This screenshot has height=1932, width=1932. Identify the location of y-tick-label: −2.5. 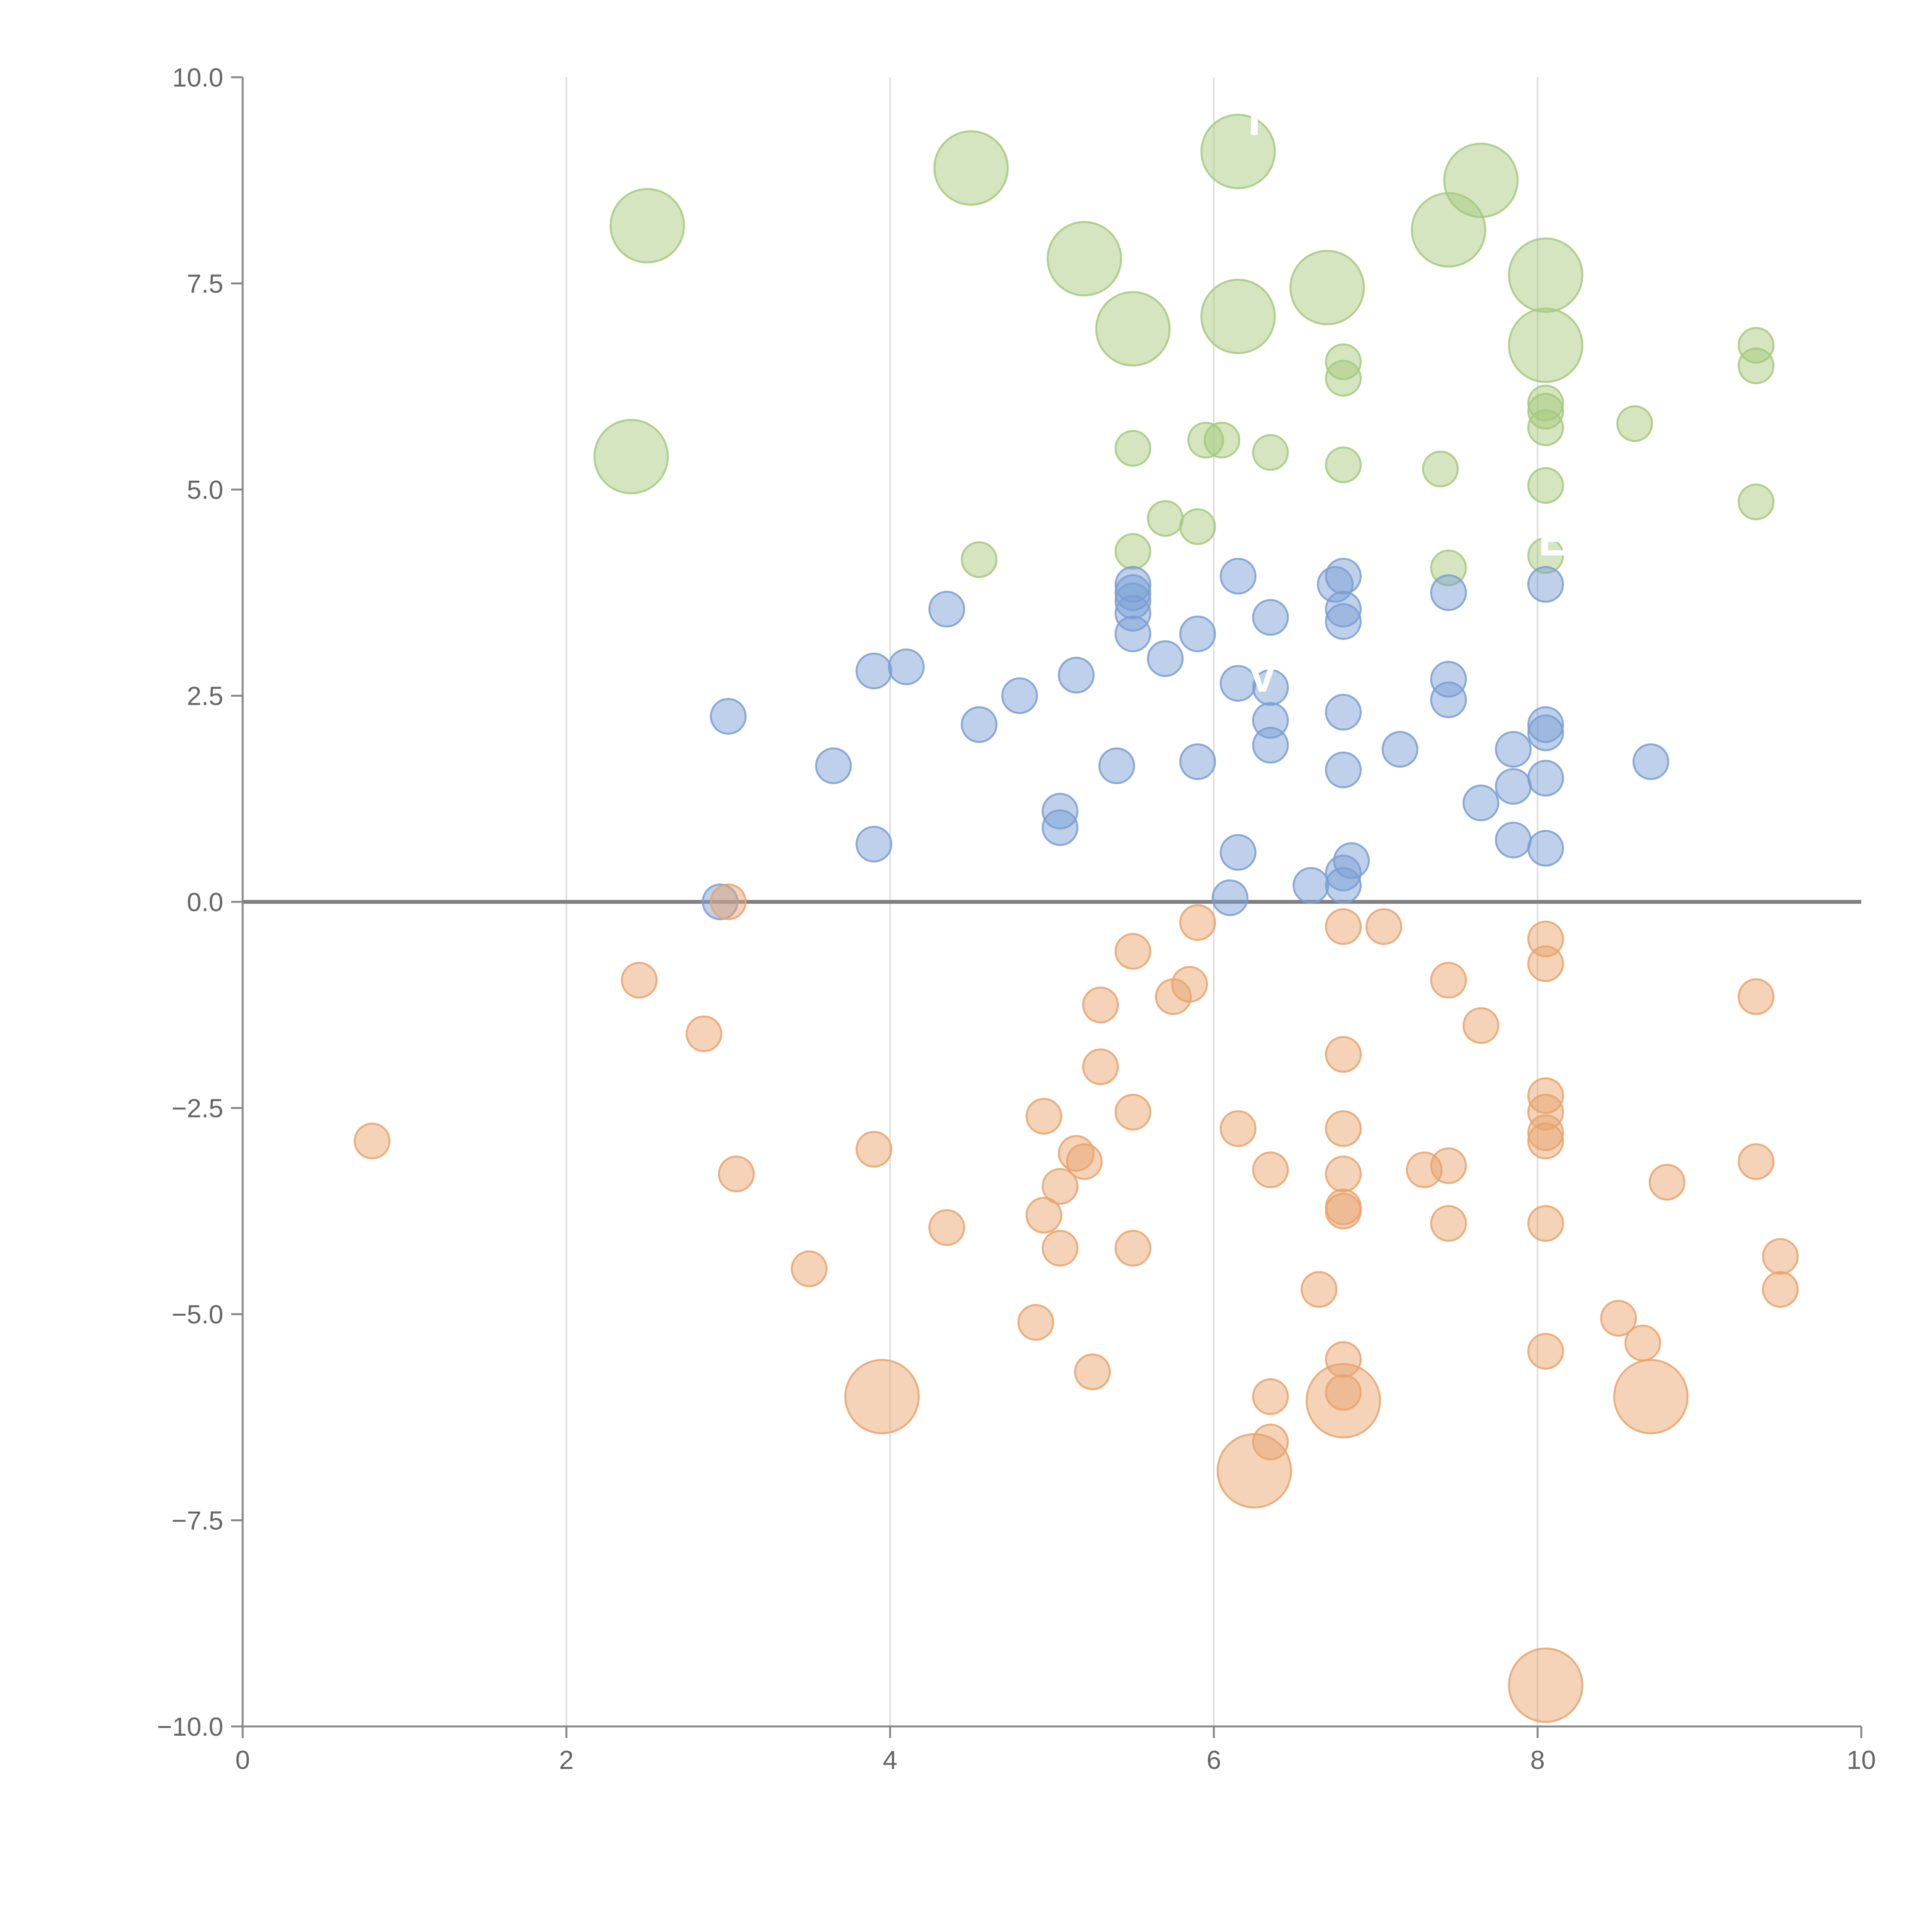
(198, 1108).